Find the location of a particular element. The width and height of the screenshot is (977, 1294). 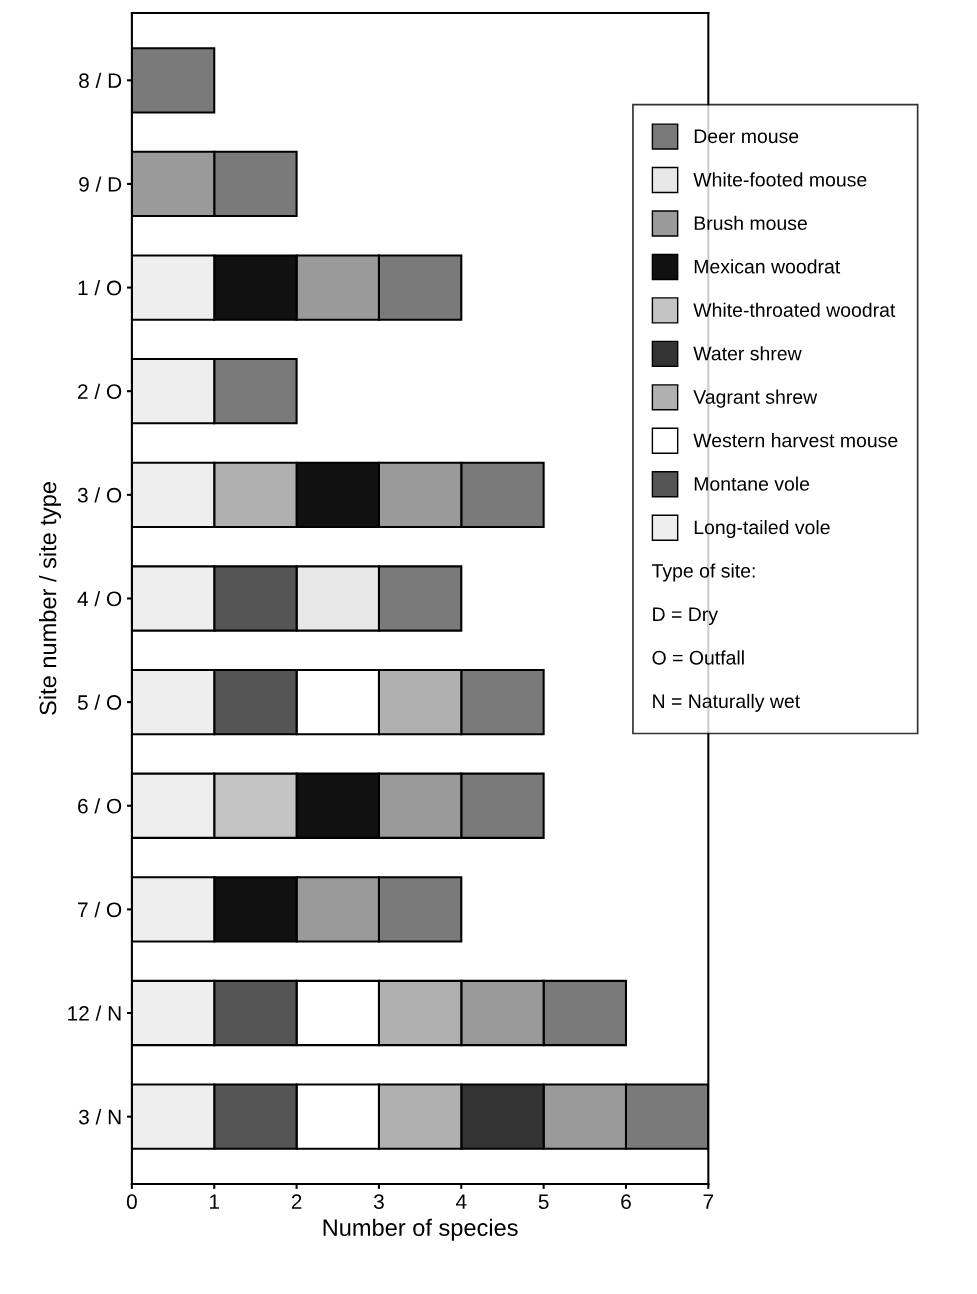

legend-label: Water shrew is located at coordinates (747, 353).